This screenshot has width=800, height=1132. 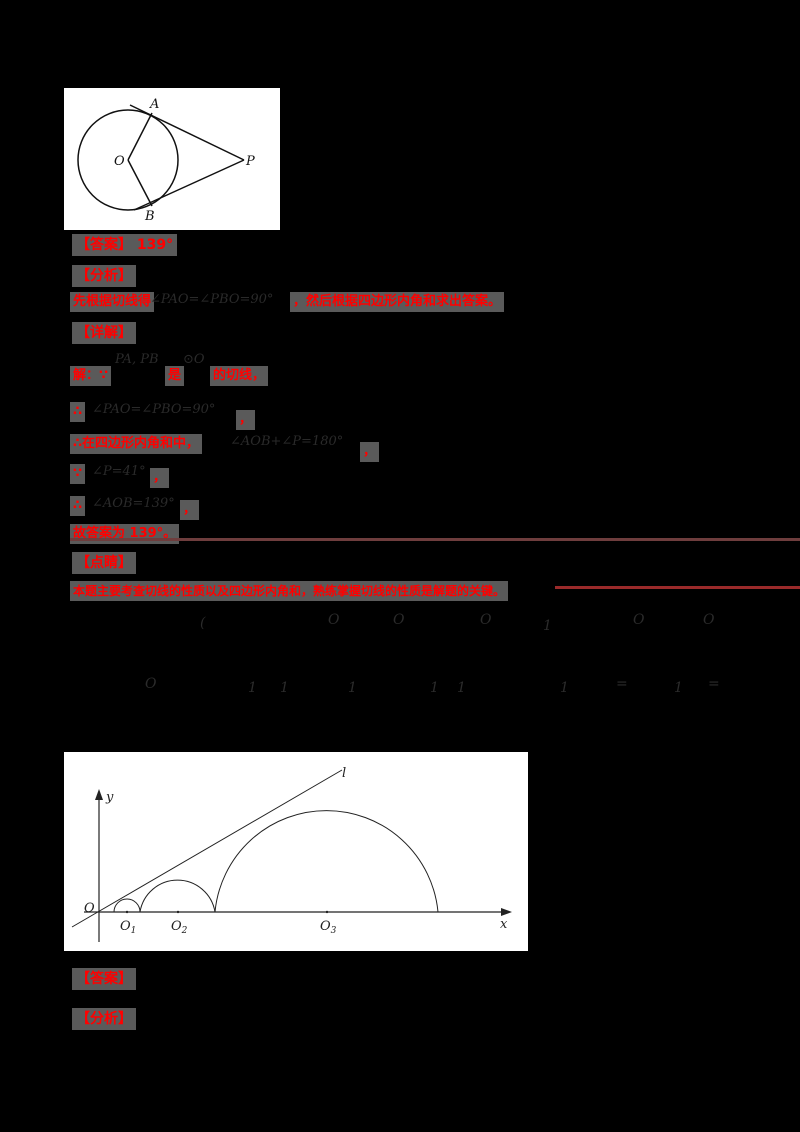 What do you see at coordinates (344, 773) in the screenshot?
I see `label-l: l` at bounding box center [344, 773].